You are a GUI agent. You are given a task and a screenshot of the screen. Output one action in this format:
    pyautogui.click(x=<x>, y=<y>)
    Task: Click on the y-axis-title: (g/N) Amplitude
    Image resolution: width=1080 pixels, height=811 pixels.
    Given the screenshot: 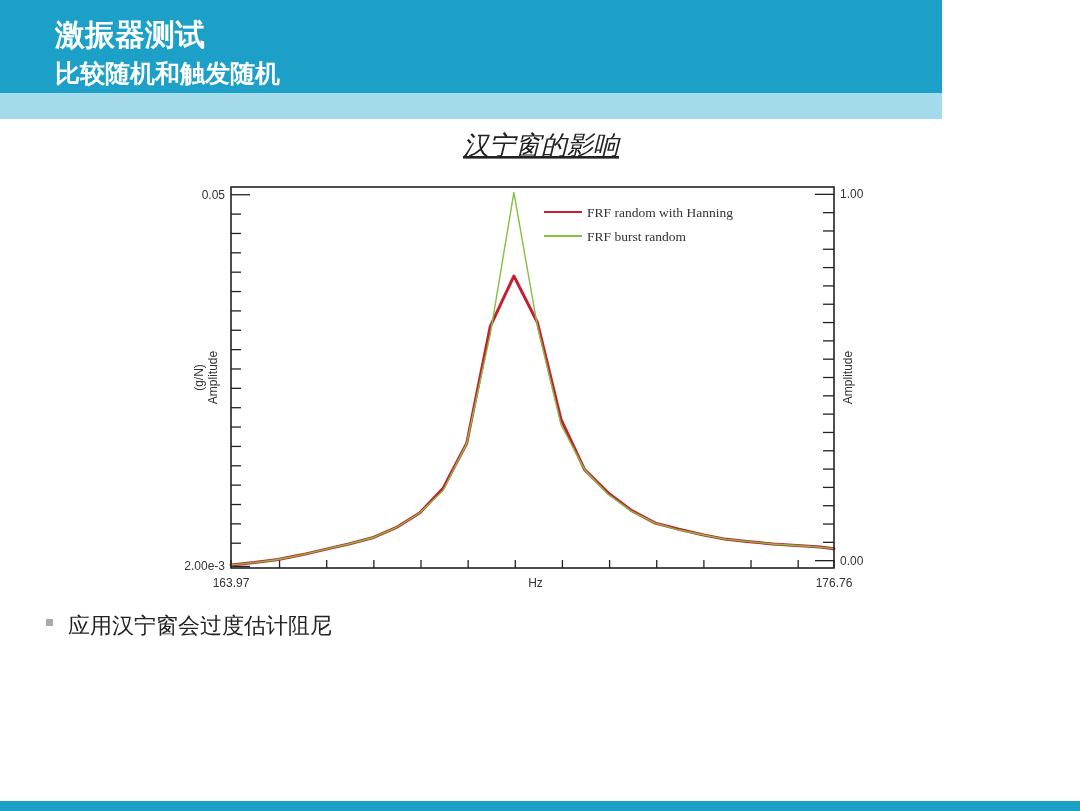 What is the action you would take?
    pyautogui.click(x=206, y=377)
    